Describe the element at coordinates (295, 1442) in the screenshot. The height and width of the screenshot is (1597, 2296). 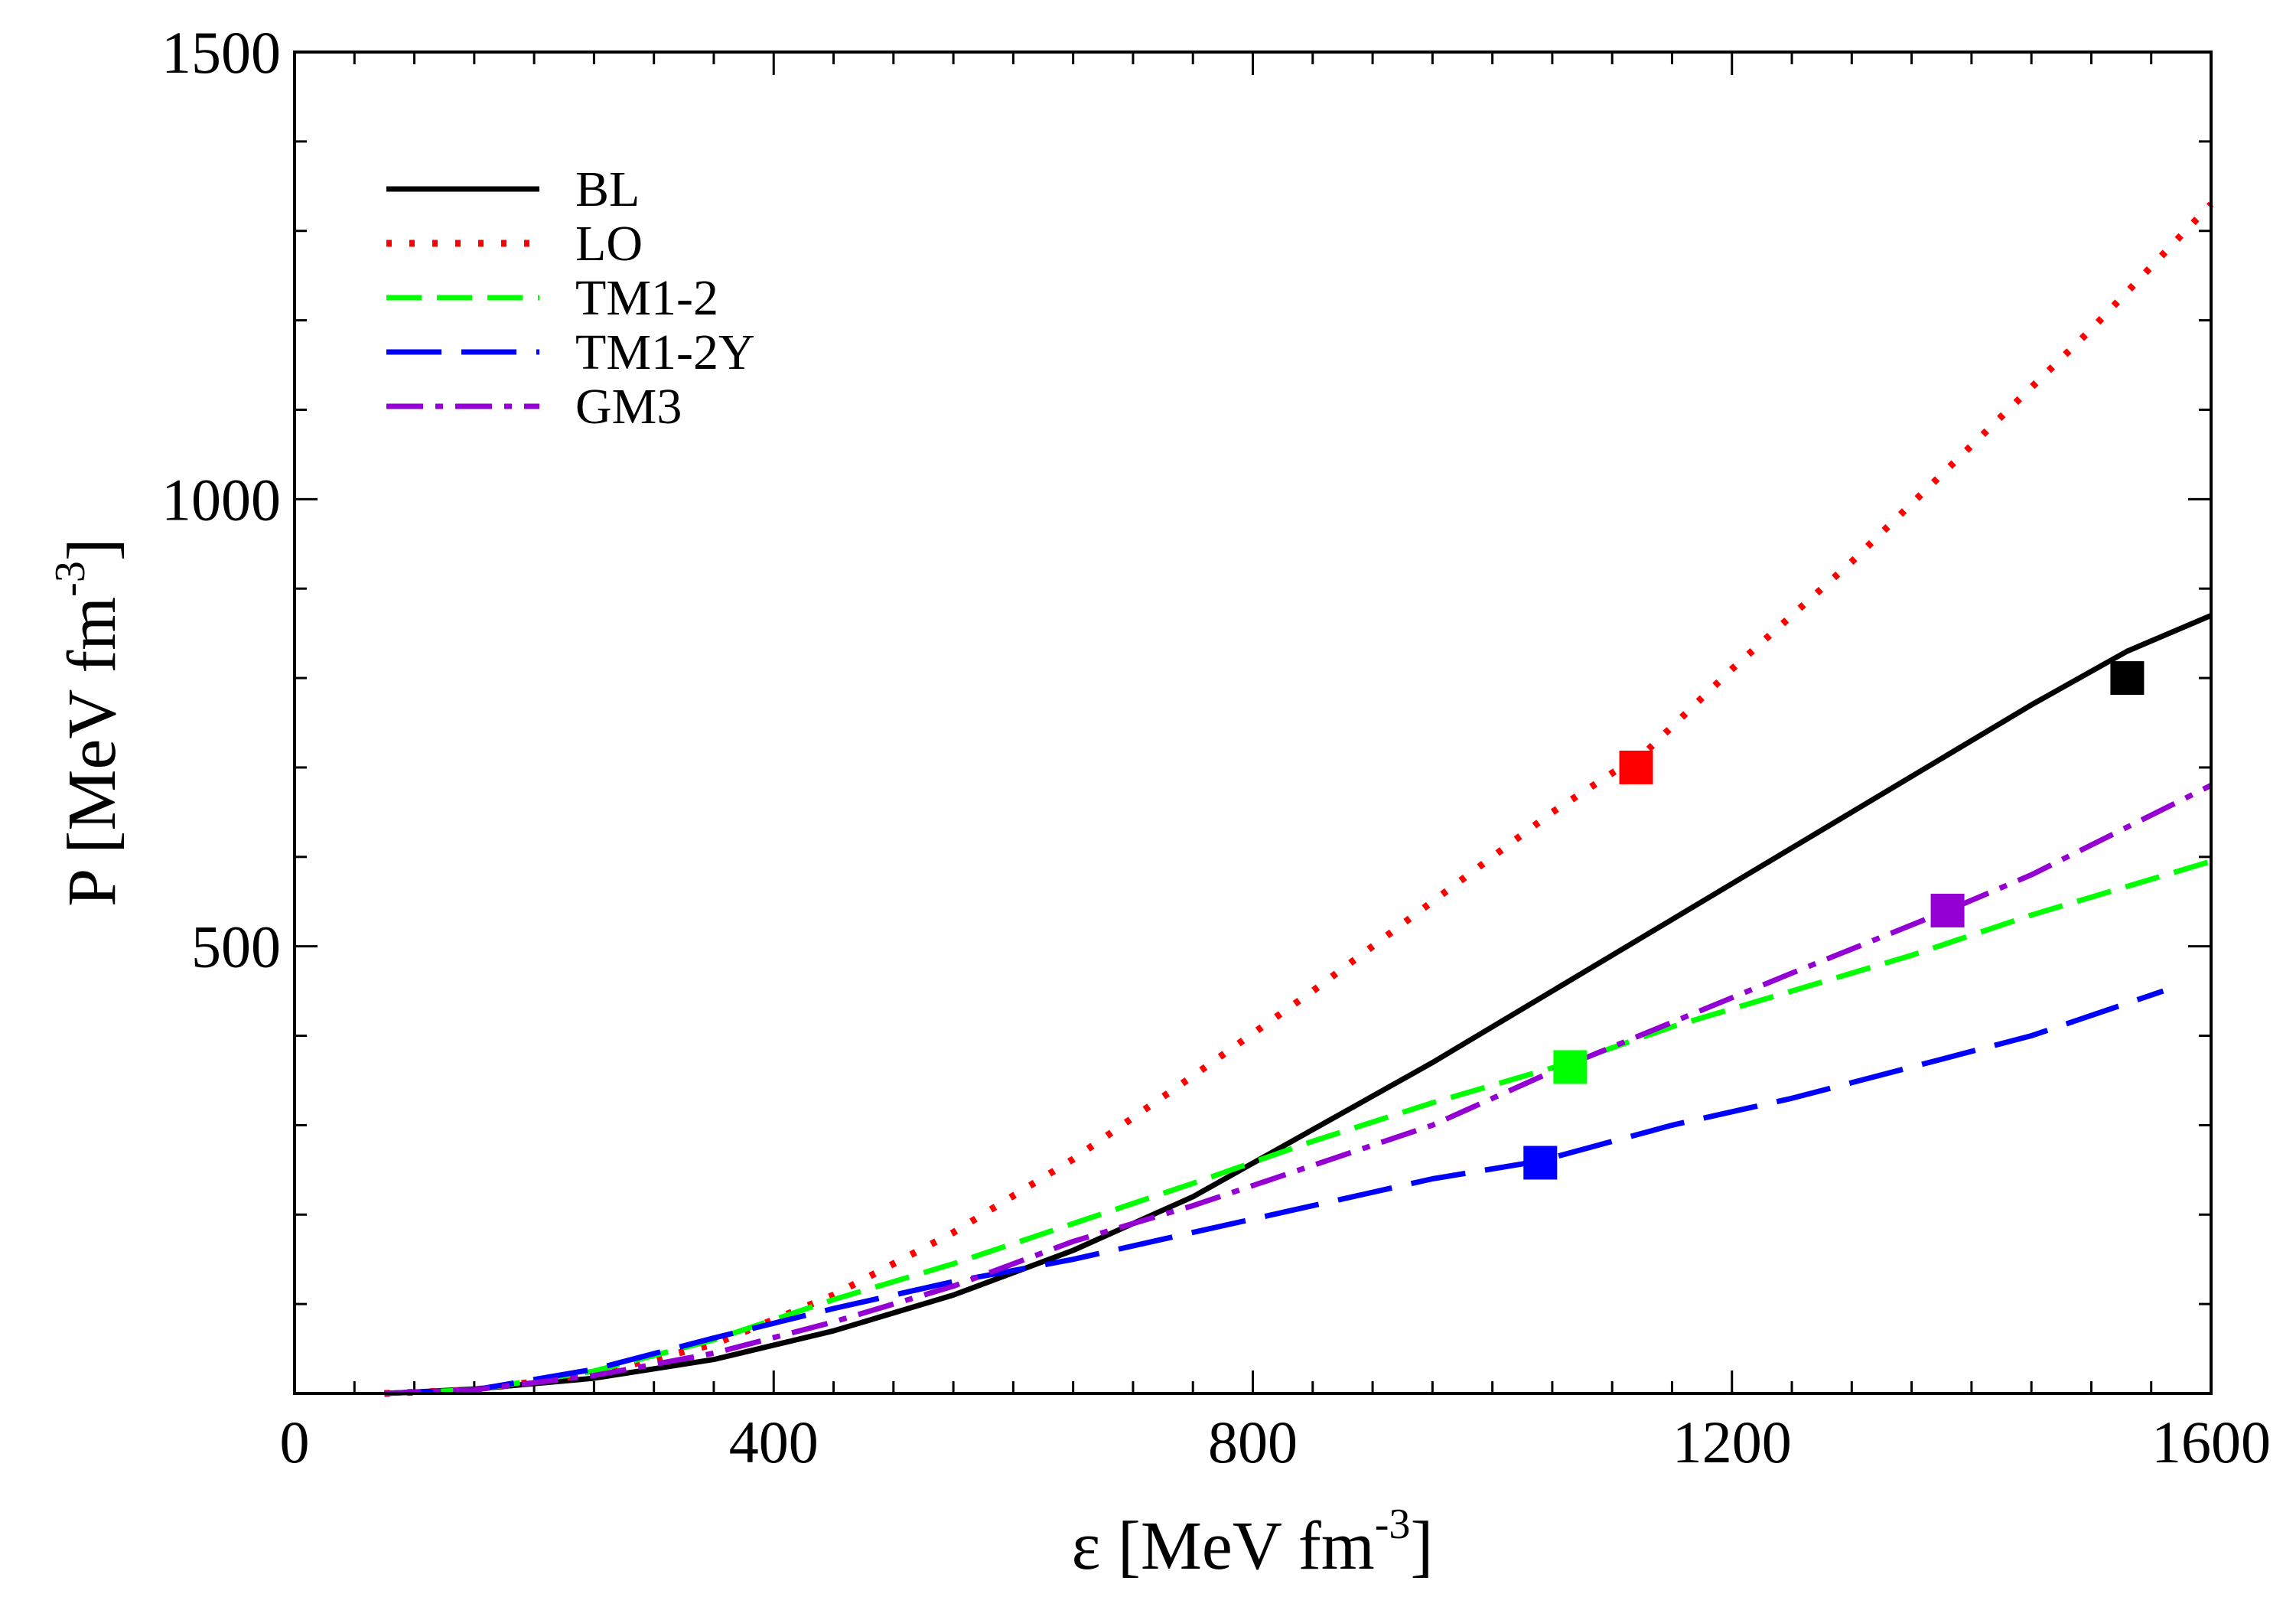
I see `x-tick-label: 0` at that location.